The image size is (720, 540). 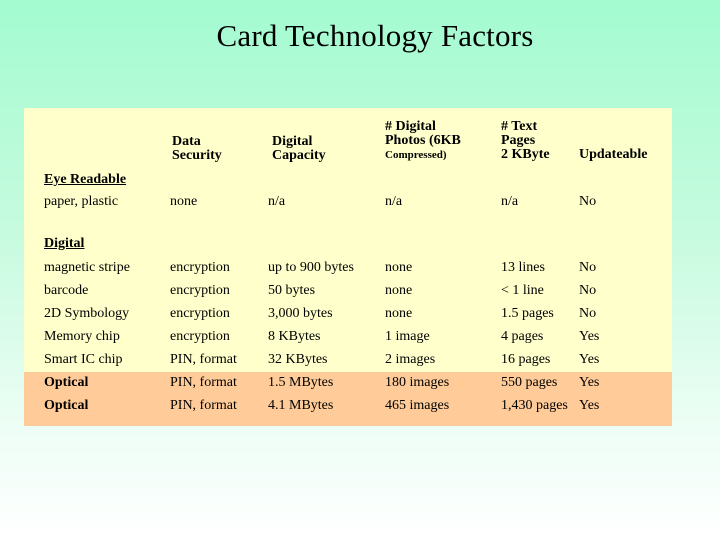 I want to click on cell-capacity: 3,000 bytes, so click(x=300, y=313).